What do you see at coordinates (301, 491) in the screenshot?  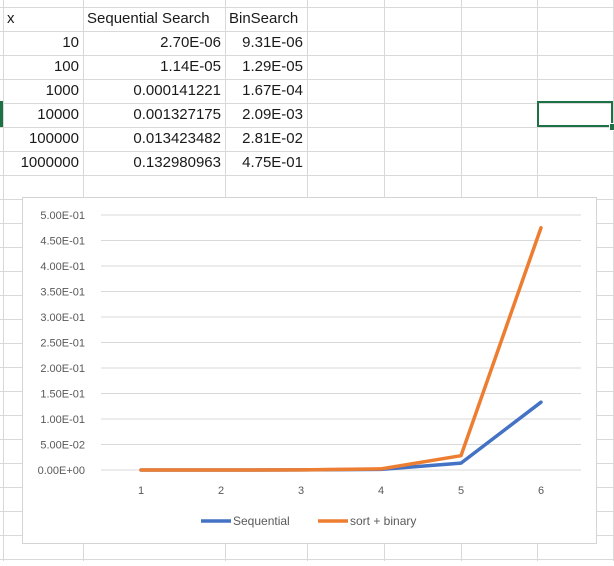 I see `x-tick-label: 3` at bounding box center [301, 491].